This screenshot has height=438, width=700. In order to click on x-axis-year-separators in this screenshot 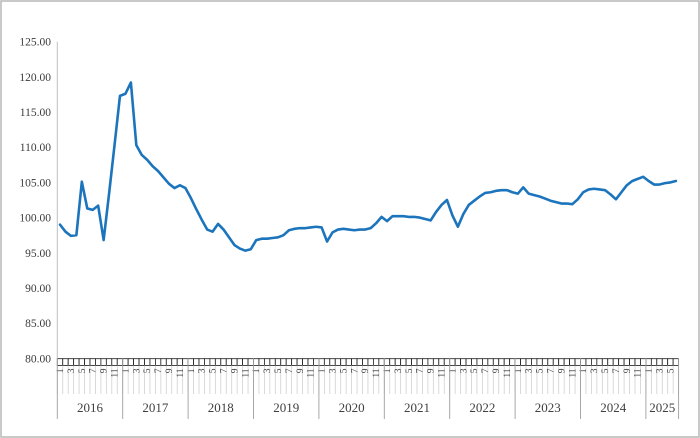, I will do `click(368, 388)`.